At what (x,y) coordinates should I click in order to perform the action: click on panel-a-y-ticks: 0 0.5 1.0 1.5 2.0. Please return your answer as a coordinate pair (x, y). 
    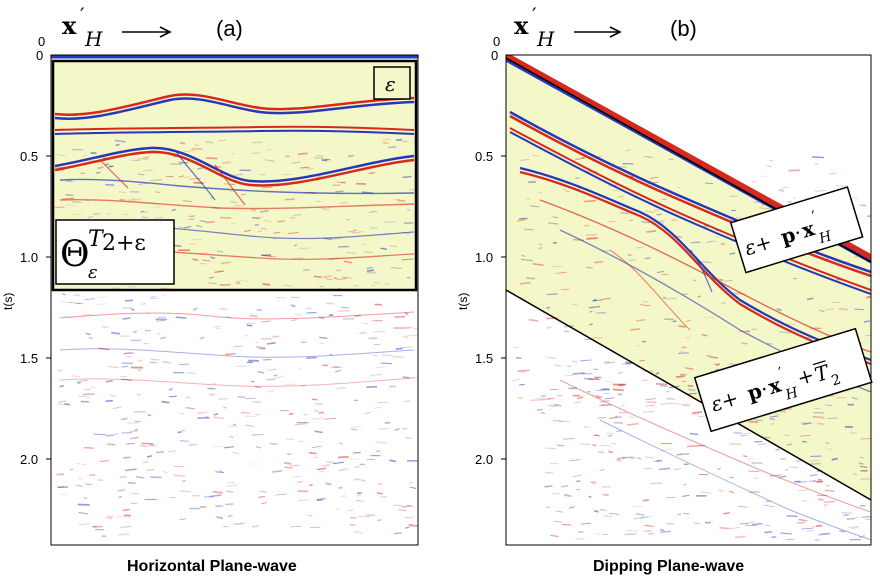
    Looking at the image, I should click on (35, 257).